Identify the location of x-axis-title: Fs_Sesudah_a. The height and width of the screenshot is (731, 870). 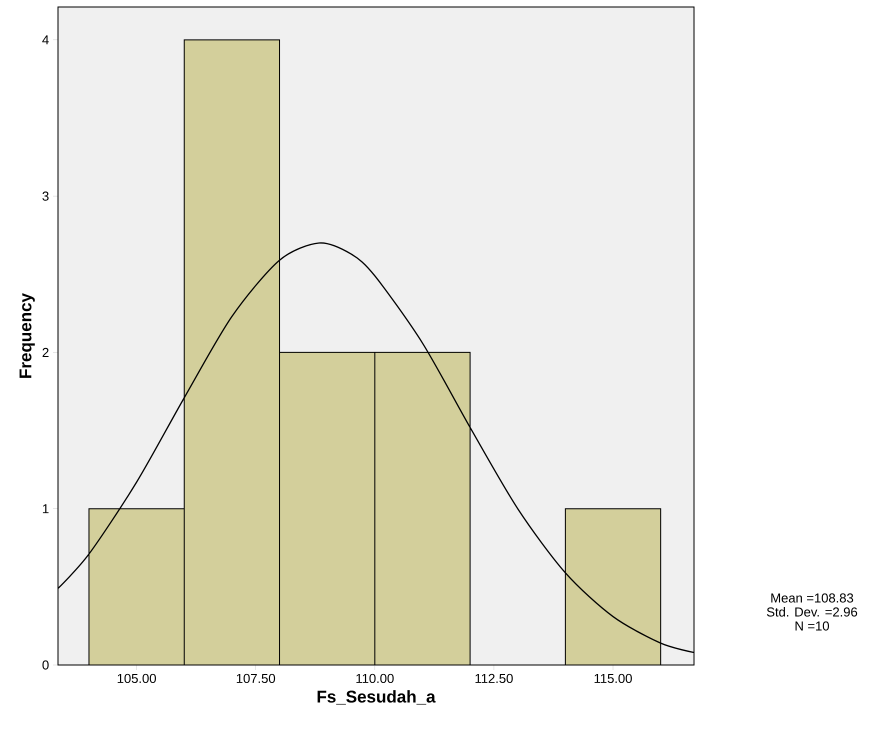
(377, 697).